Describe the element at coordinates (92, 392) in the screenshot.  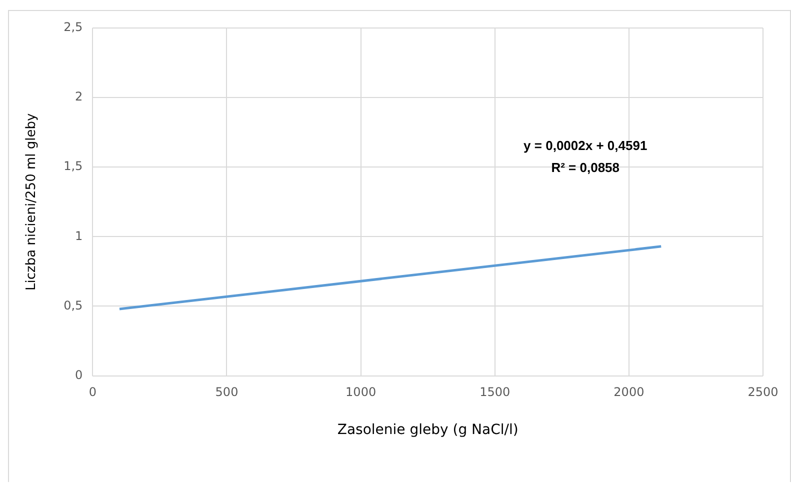
I see `x-tick-label: 0` at that location.